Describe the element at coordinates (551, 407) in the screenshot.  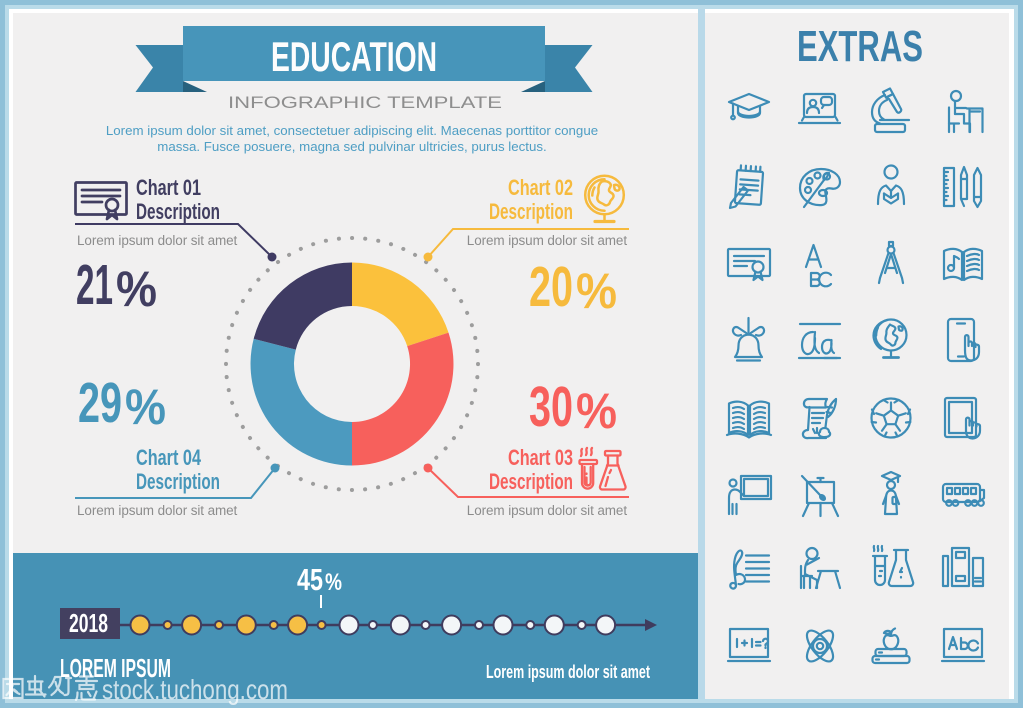
I see `svg-text: 30` at that location.